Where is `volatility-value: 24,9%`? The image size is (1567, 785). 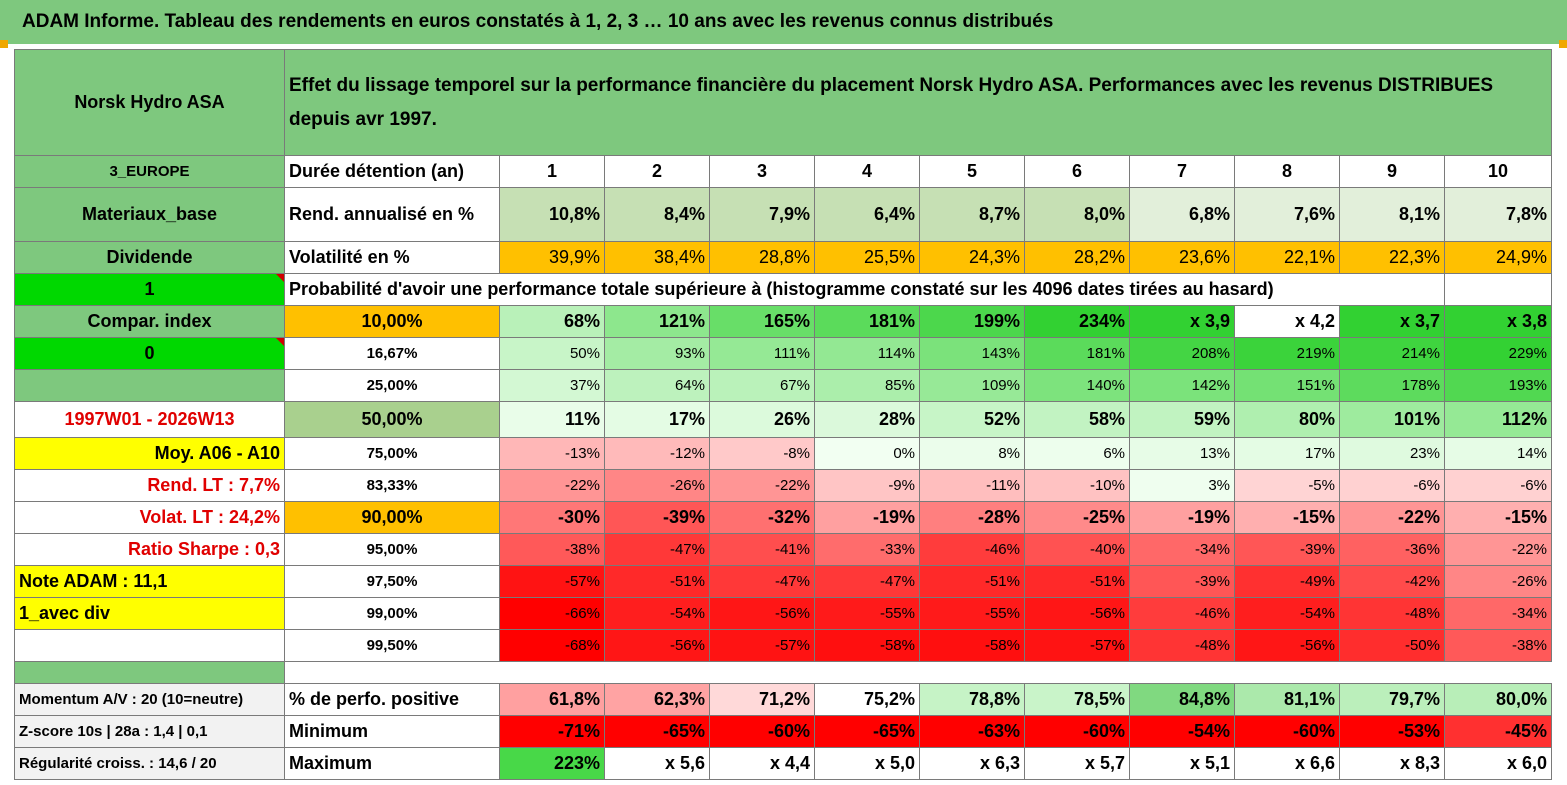
volatility-value: 24,9% is located at coordinates (1498, 257).